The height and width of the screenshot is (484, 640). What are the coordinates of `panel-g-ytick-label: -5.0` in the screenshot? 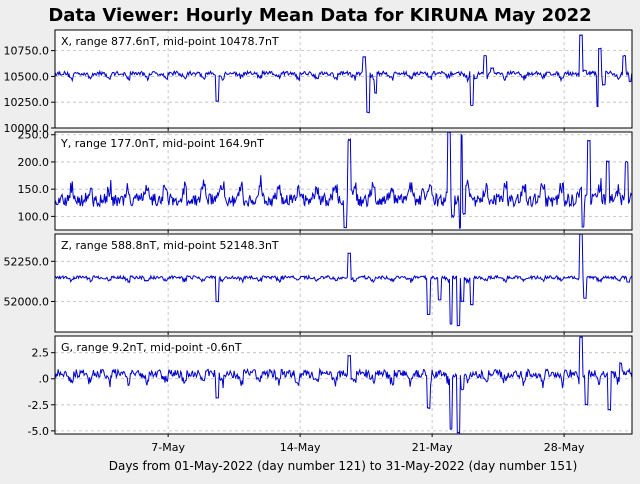 It's located at (38, 431).